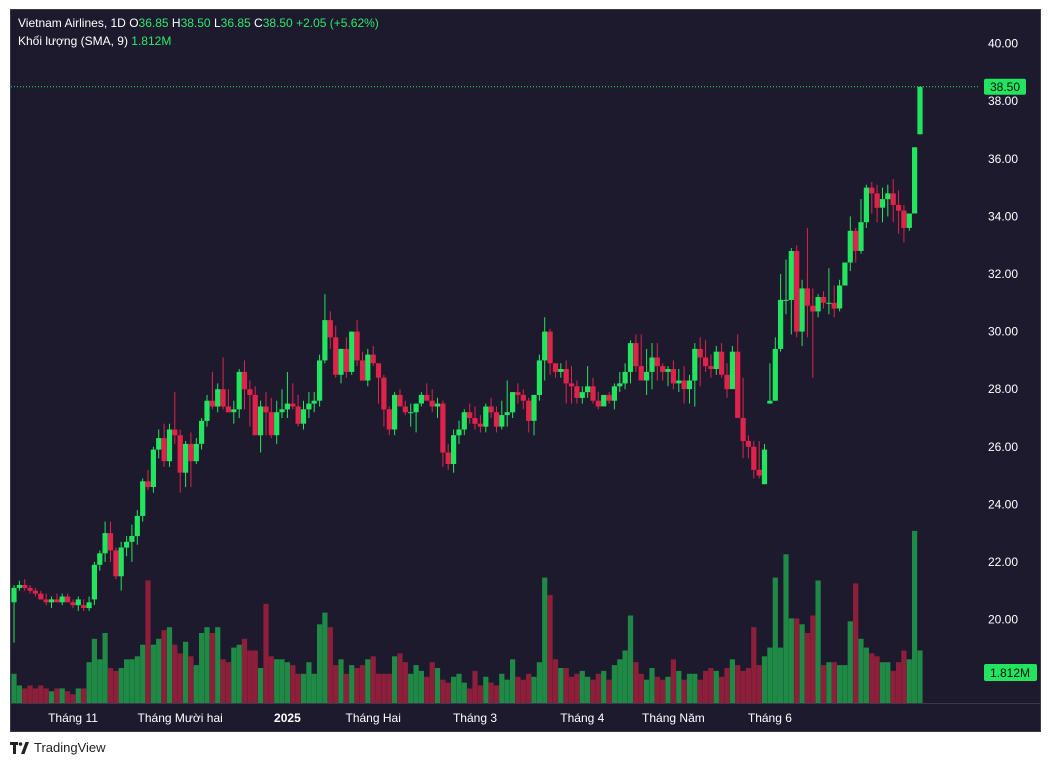 This screenshot has width=1051, height=767. I want to click on y-tick-label: 32.00, so click(1003, 274).